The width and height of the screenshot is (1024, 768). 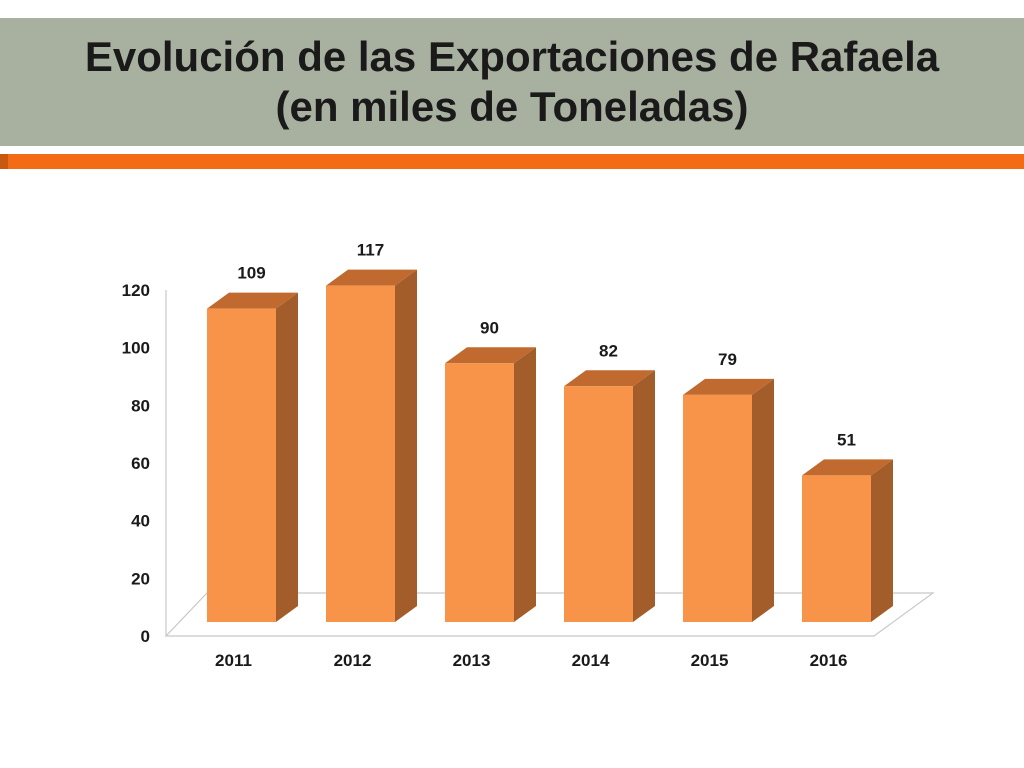 I want to click on x-tick-label: 2013, so click(x=472, y=660).